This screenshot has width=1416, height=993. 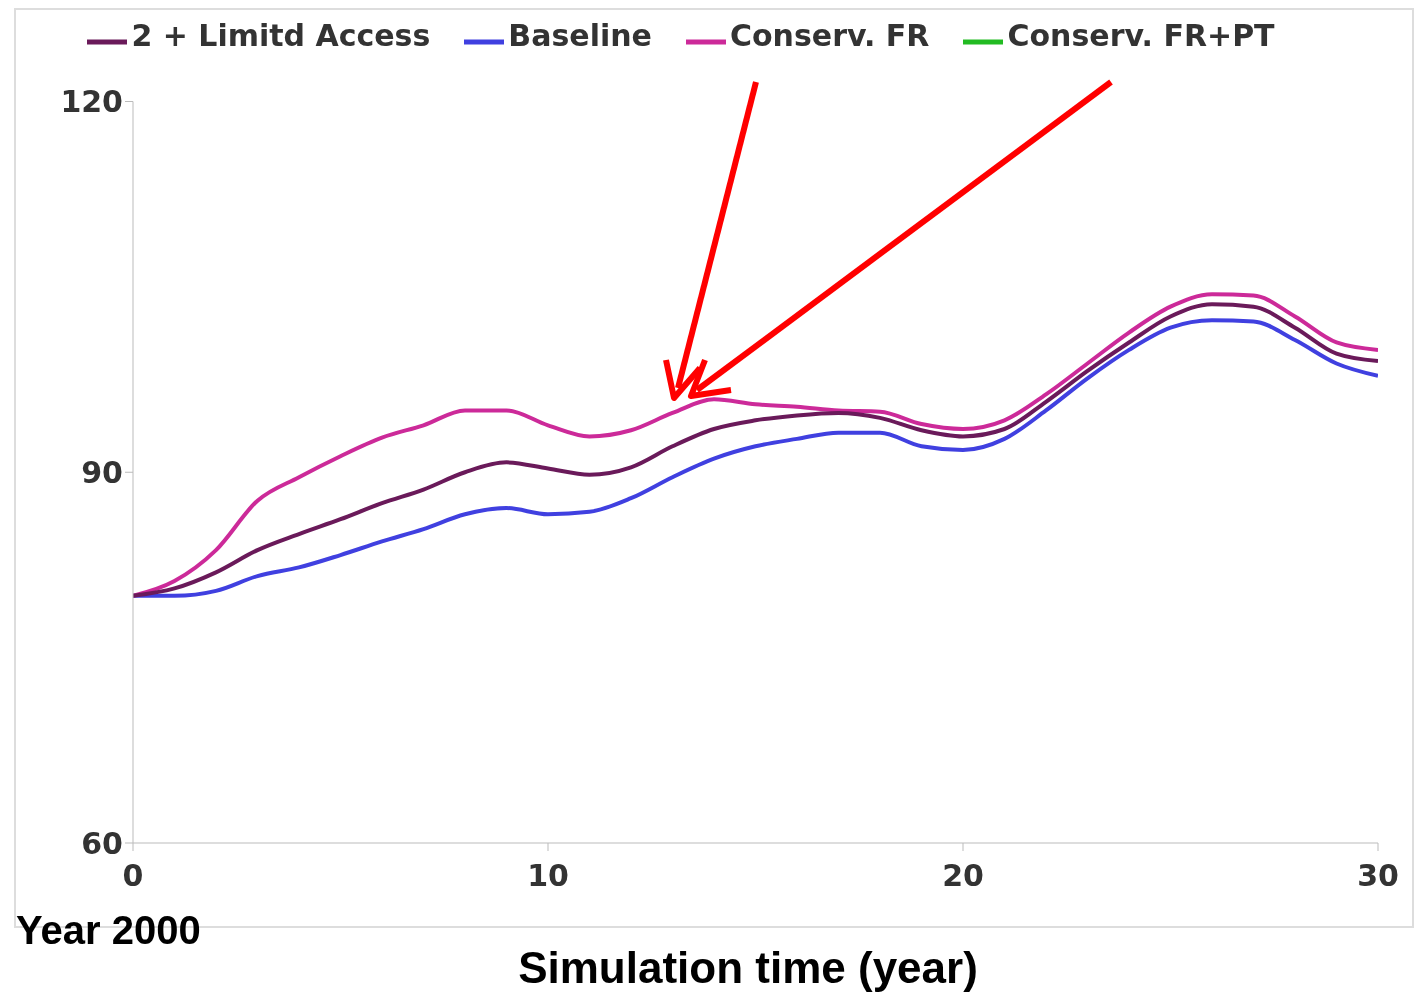 What do you see at coordinates (1378, 876) in the screenshot?
I see `x-tick-label: 30` at bounding box center [1378, 876].